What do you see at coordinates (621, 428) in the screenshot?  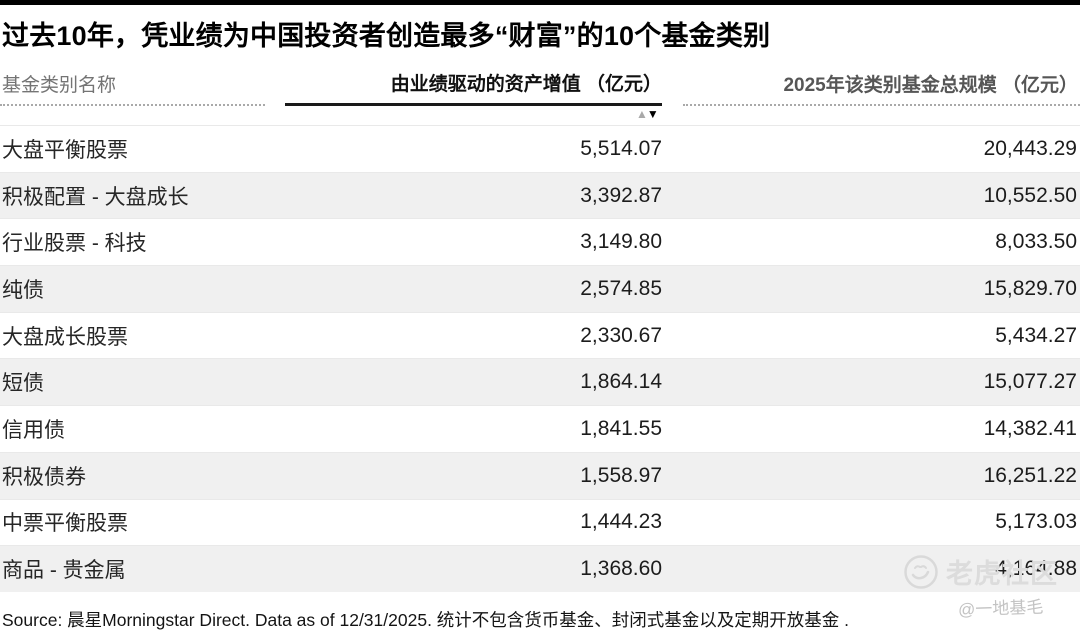 I see `growth-cell: 1,841.55` at bounding box center [621, 428].